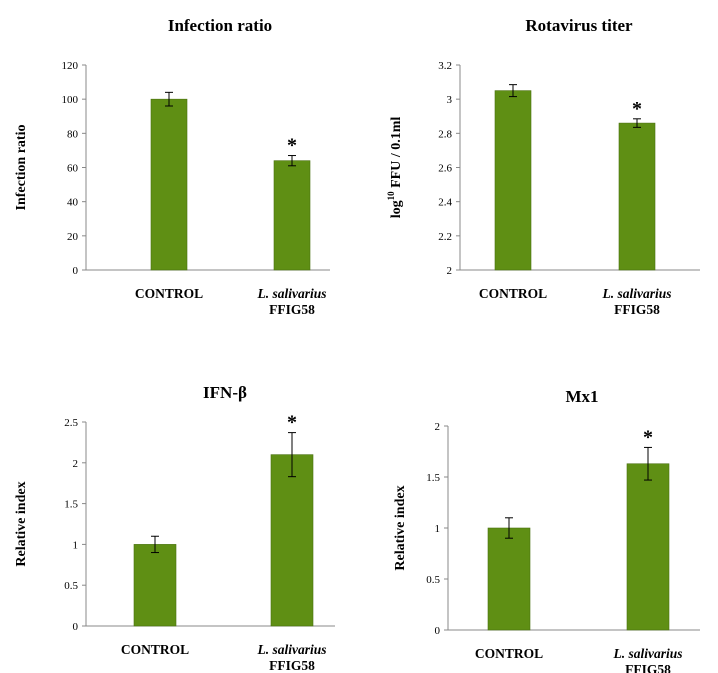 The height and width of the screenshot is (673, 718). What do you see at coordinates (445, 66) in the screenshot?
I see `y-tick-label: 3.2` at bounding box center [445, 66].